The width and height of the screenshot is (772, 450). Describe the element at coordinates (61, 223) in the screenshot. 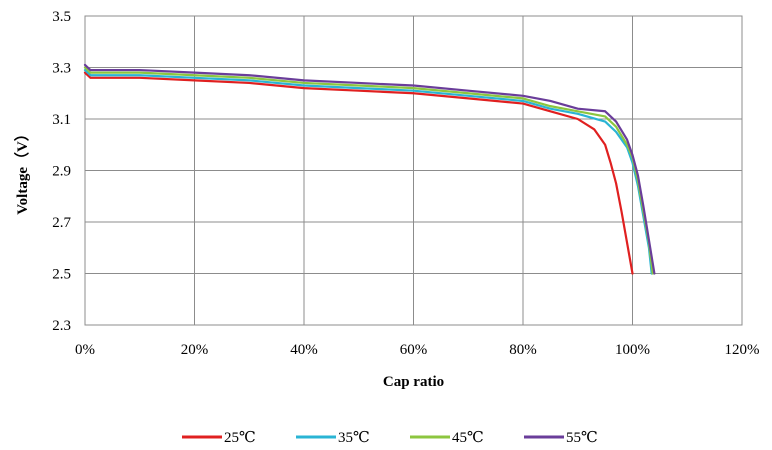

I see `y-tick-label: 2.7` at that location.